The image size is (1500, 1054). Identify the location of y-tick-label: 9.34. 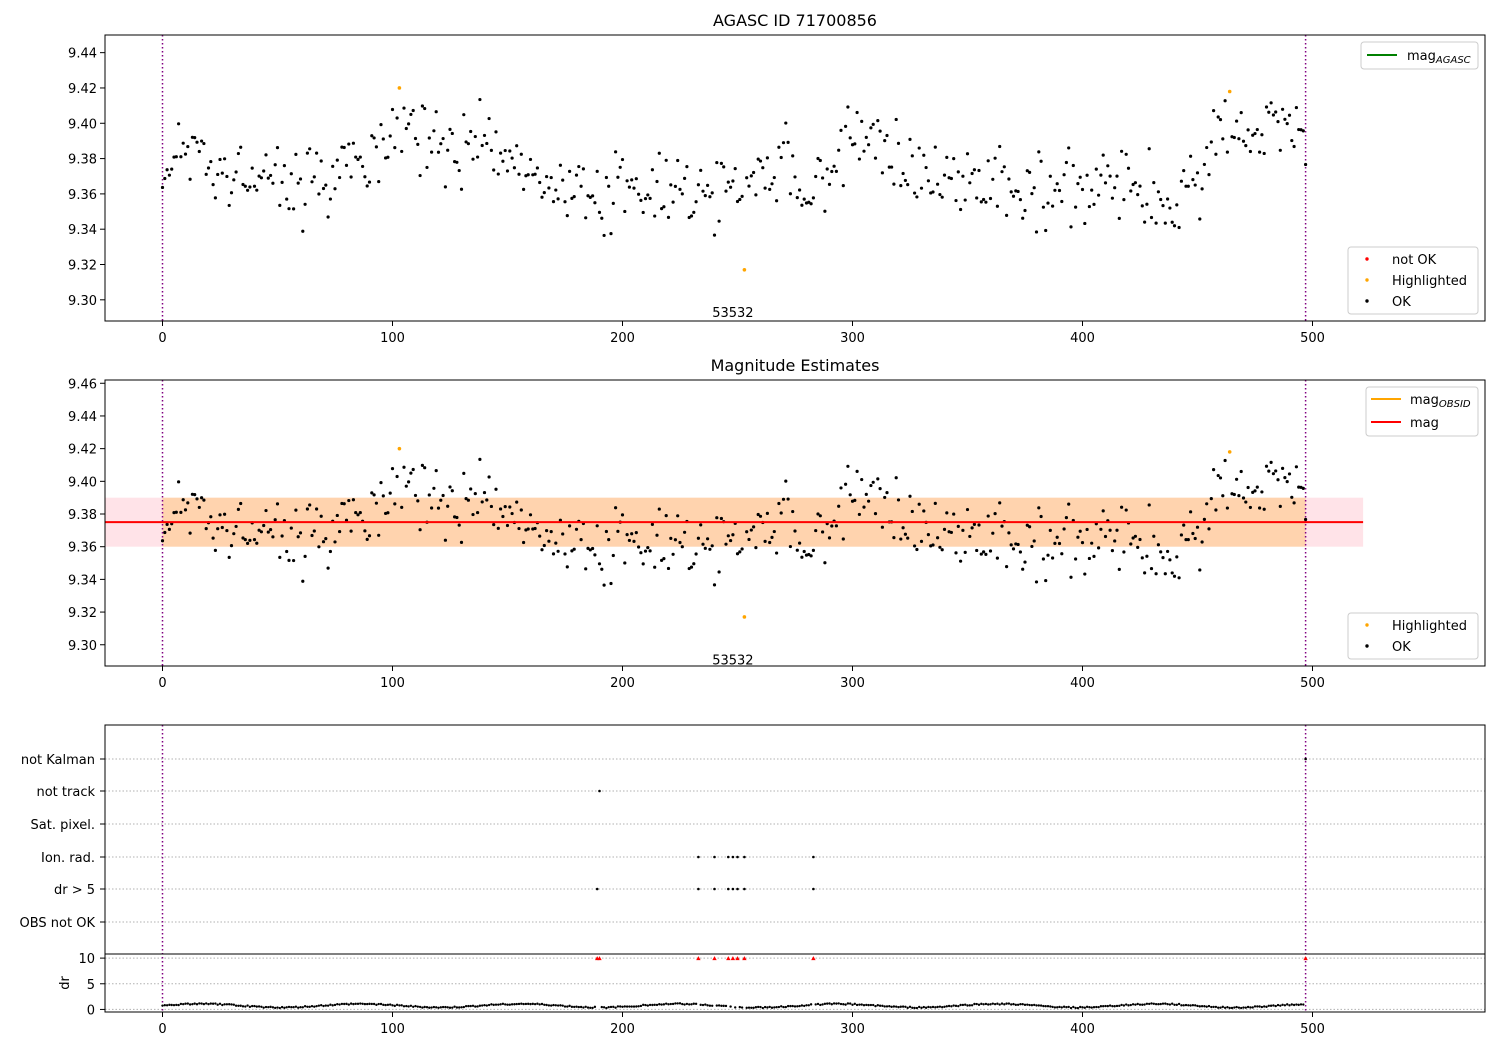
(82, 230).